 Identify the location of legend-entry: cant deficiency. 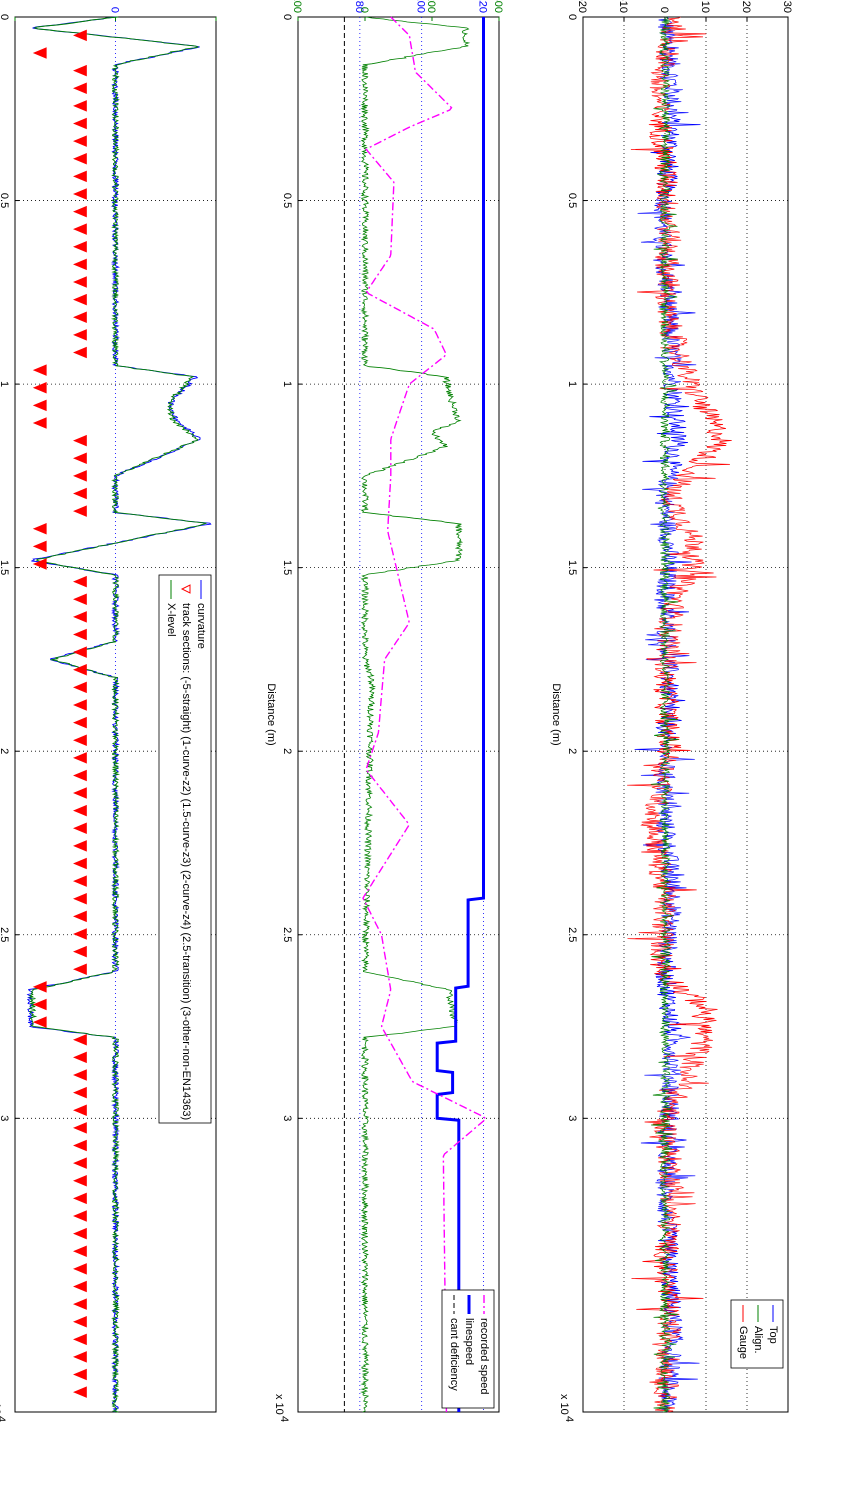
(454, 1354).